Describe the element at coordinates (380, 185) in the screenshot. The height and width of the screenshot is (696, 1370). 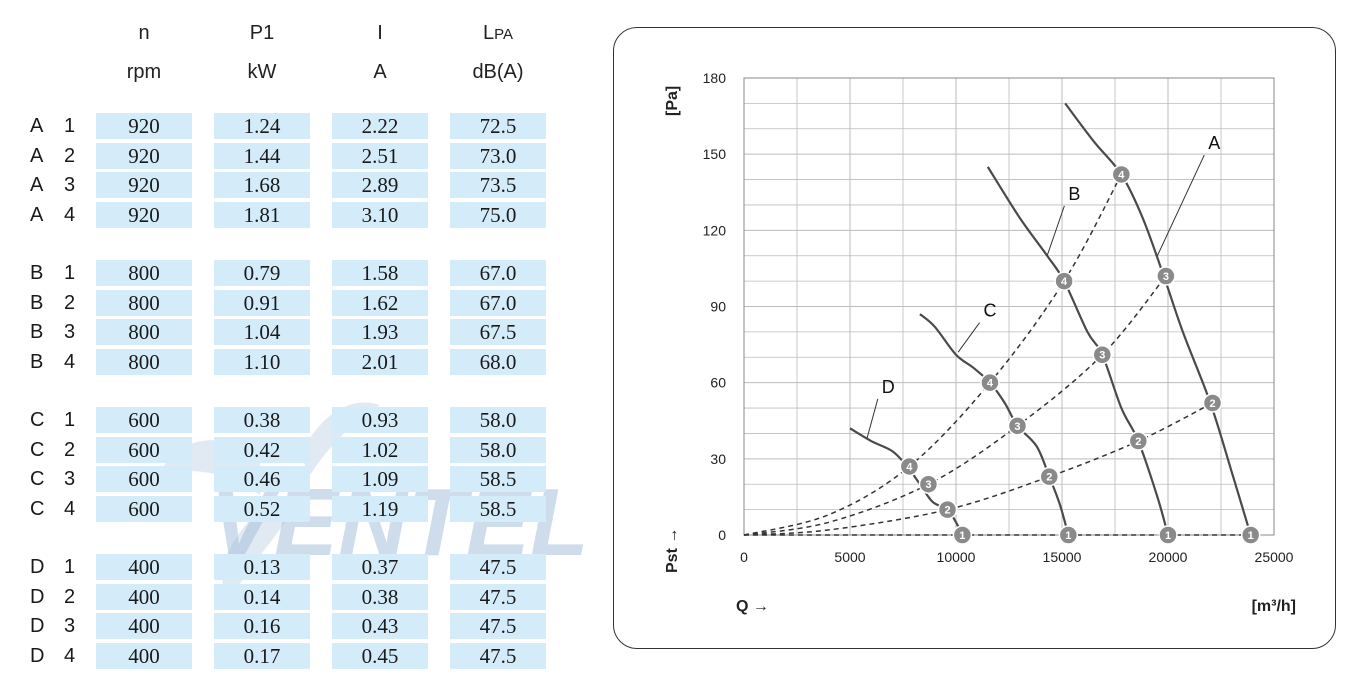
I see `table-cell-i: 2.89` at that location.